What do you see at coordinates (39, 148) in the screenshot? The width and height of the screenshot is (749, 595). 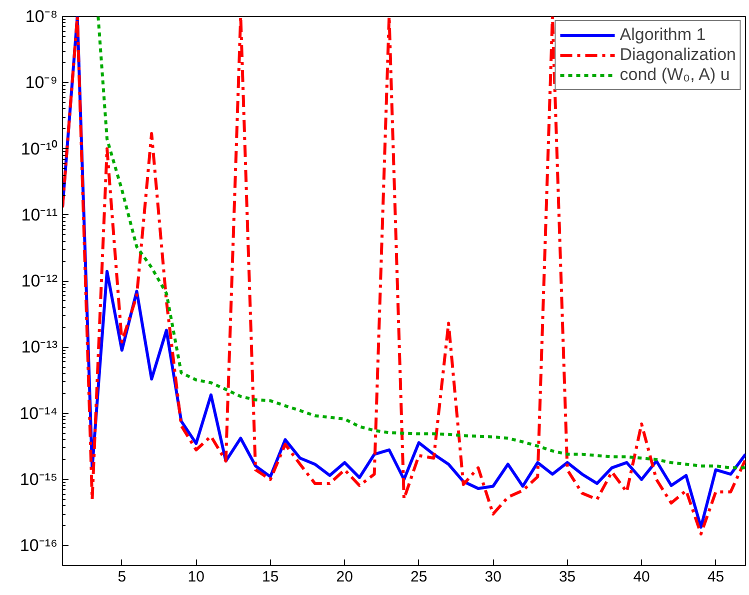 I see `y-tick-label: 10⁻¹⁰` at bounding box center [39, 148].